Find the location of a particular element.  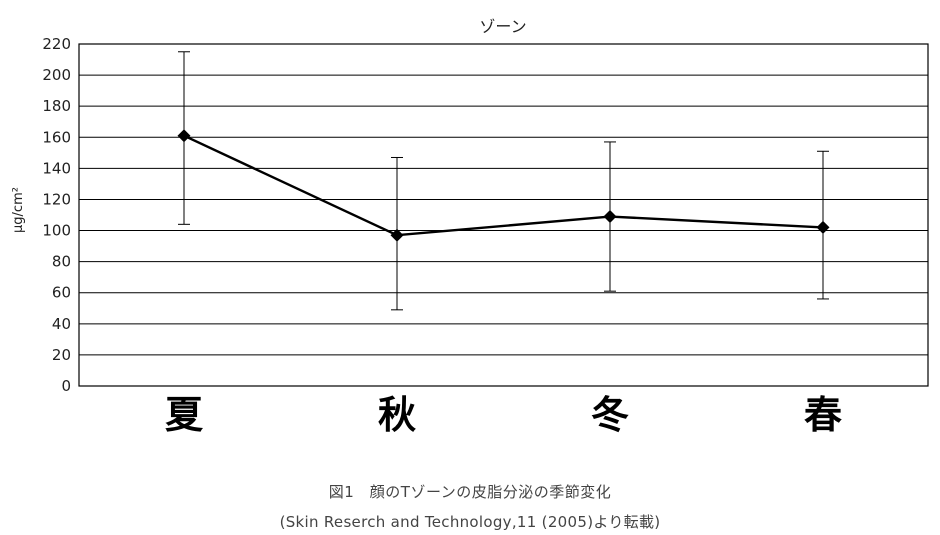

series-line is located at coordinates (503, 185).